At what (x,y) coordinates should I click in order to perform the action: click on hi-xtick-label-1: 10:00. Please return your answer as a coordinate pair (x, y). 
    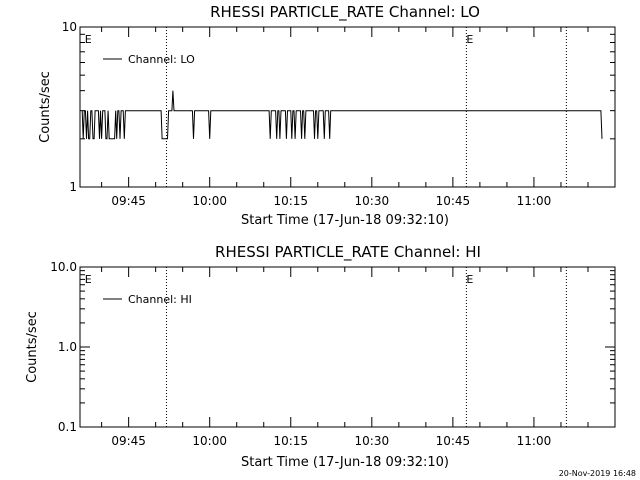
    Looking at the image, I should click on (209, 441).